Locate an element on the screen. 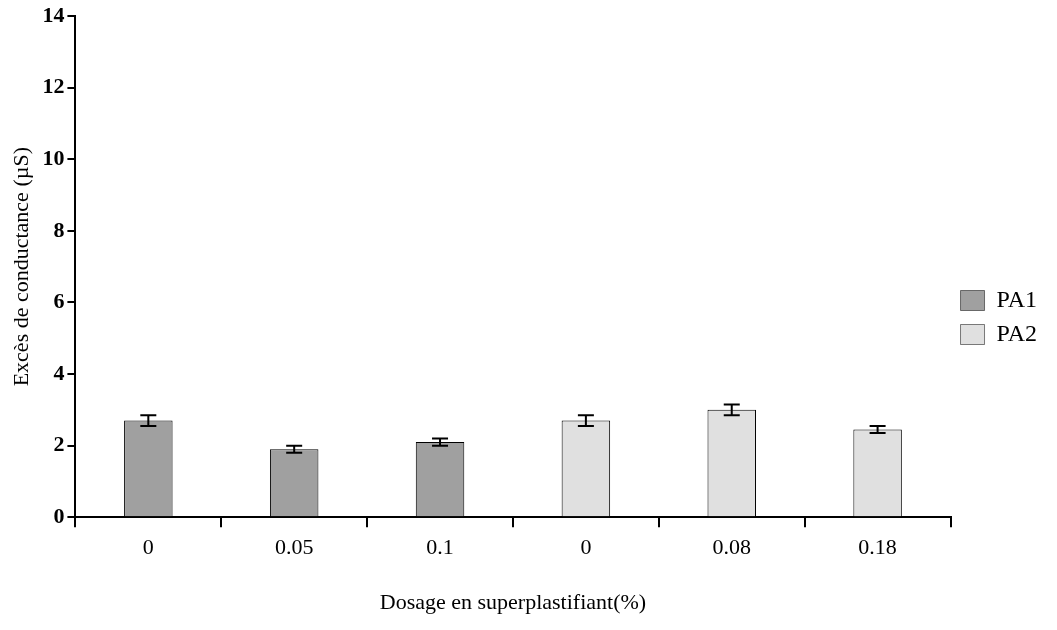 This screenshot has height=630, width=1057. legend-label: PA2 is located at coordinates (1017, 332).